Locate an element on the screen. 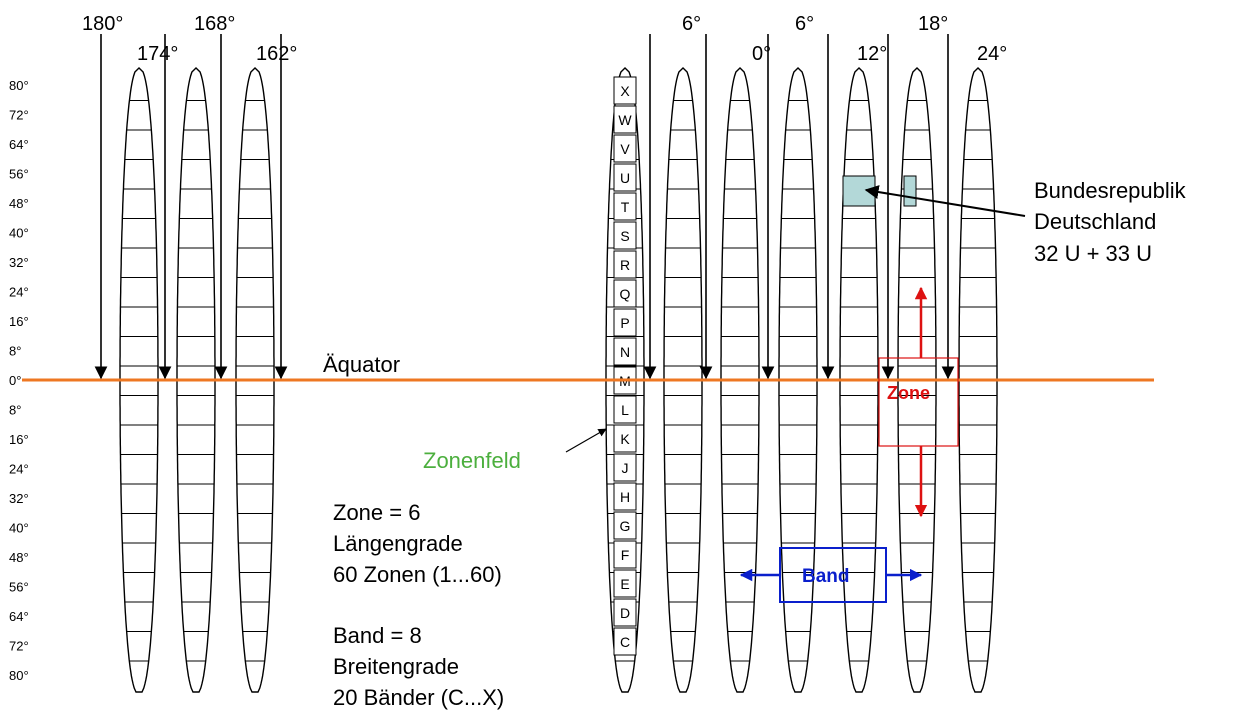 The height and width of the screenshot is (721, 1250). legend-band-line-1: Band = 8 is located at coordinates (377, 635).